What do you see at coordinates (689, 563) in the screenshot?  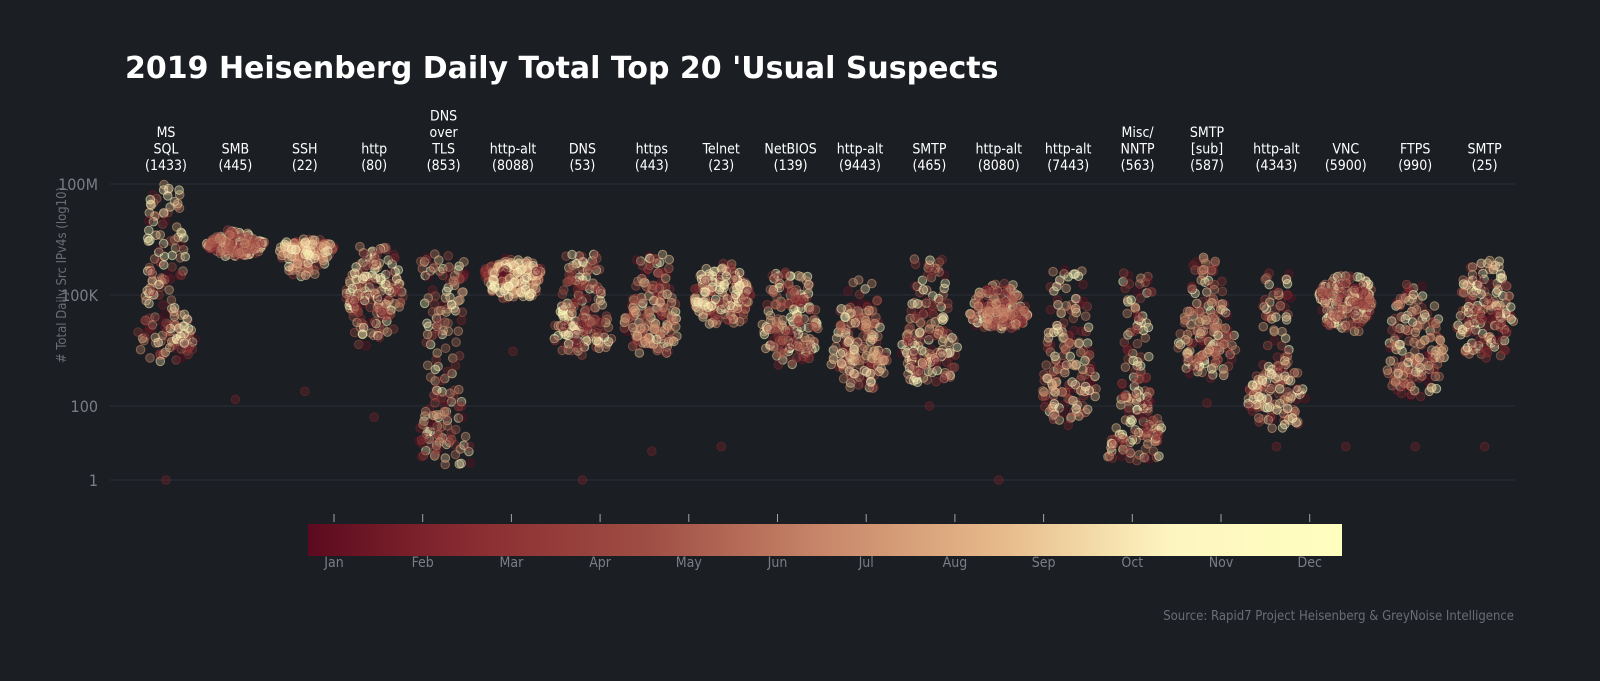 I see `legend-month-label: May` at bounding box center [689, 563].